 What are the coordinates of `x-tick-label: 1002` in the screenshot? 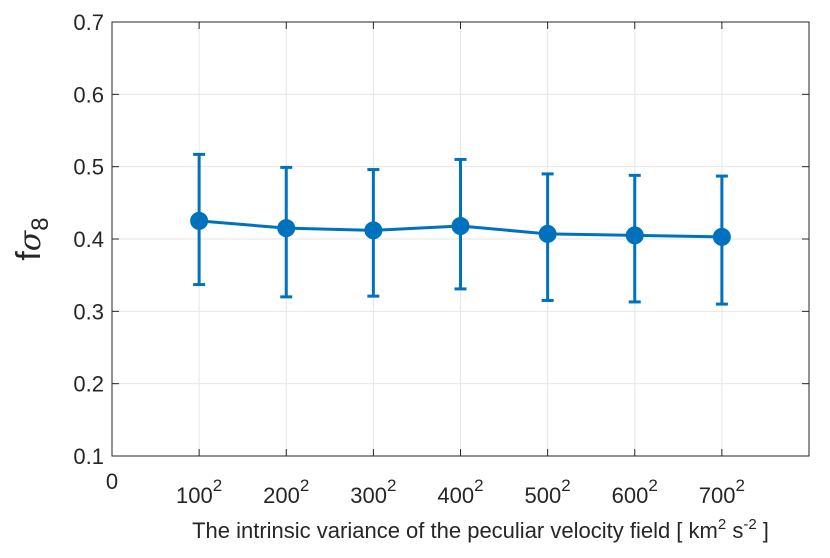 It's located at (199, 492).